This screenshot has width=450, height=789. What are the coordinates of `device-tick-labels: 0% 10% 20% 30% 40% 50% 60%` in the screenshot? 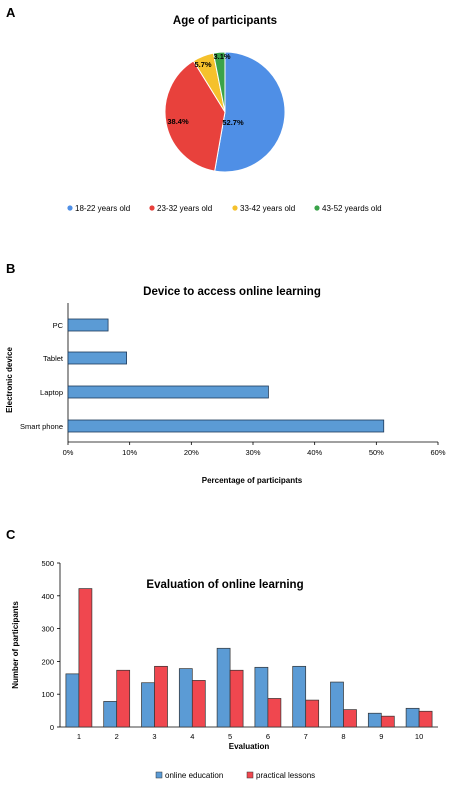 It's located at (254, 452).